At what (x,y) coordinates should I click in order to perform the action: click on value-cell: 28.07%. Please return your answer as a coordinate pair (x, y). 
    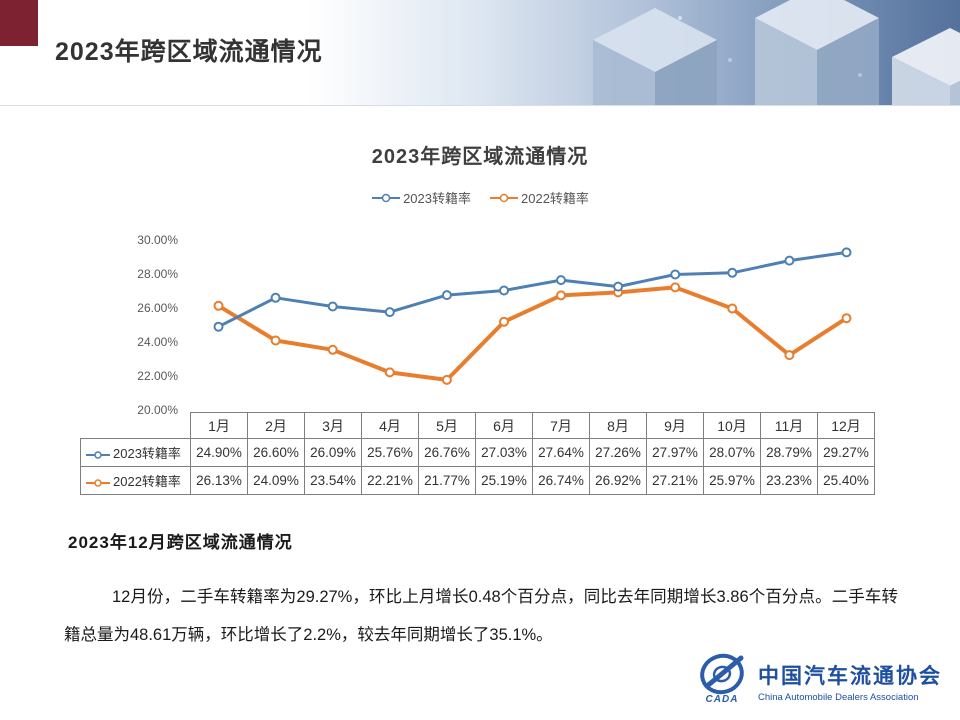
    Looking at the image, I should click on (732, 452).